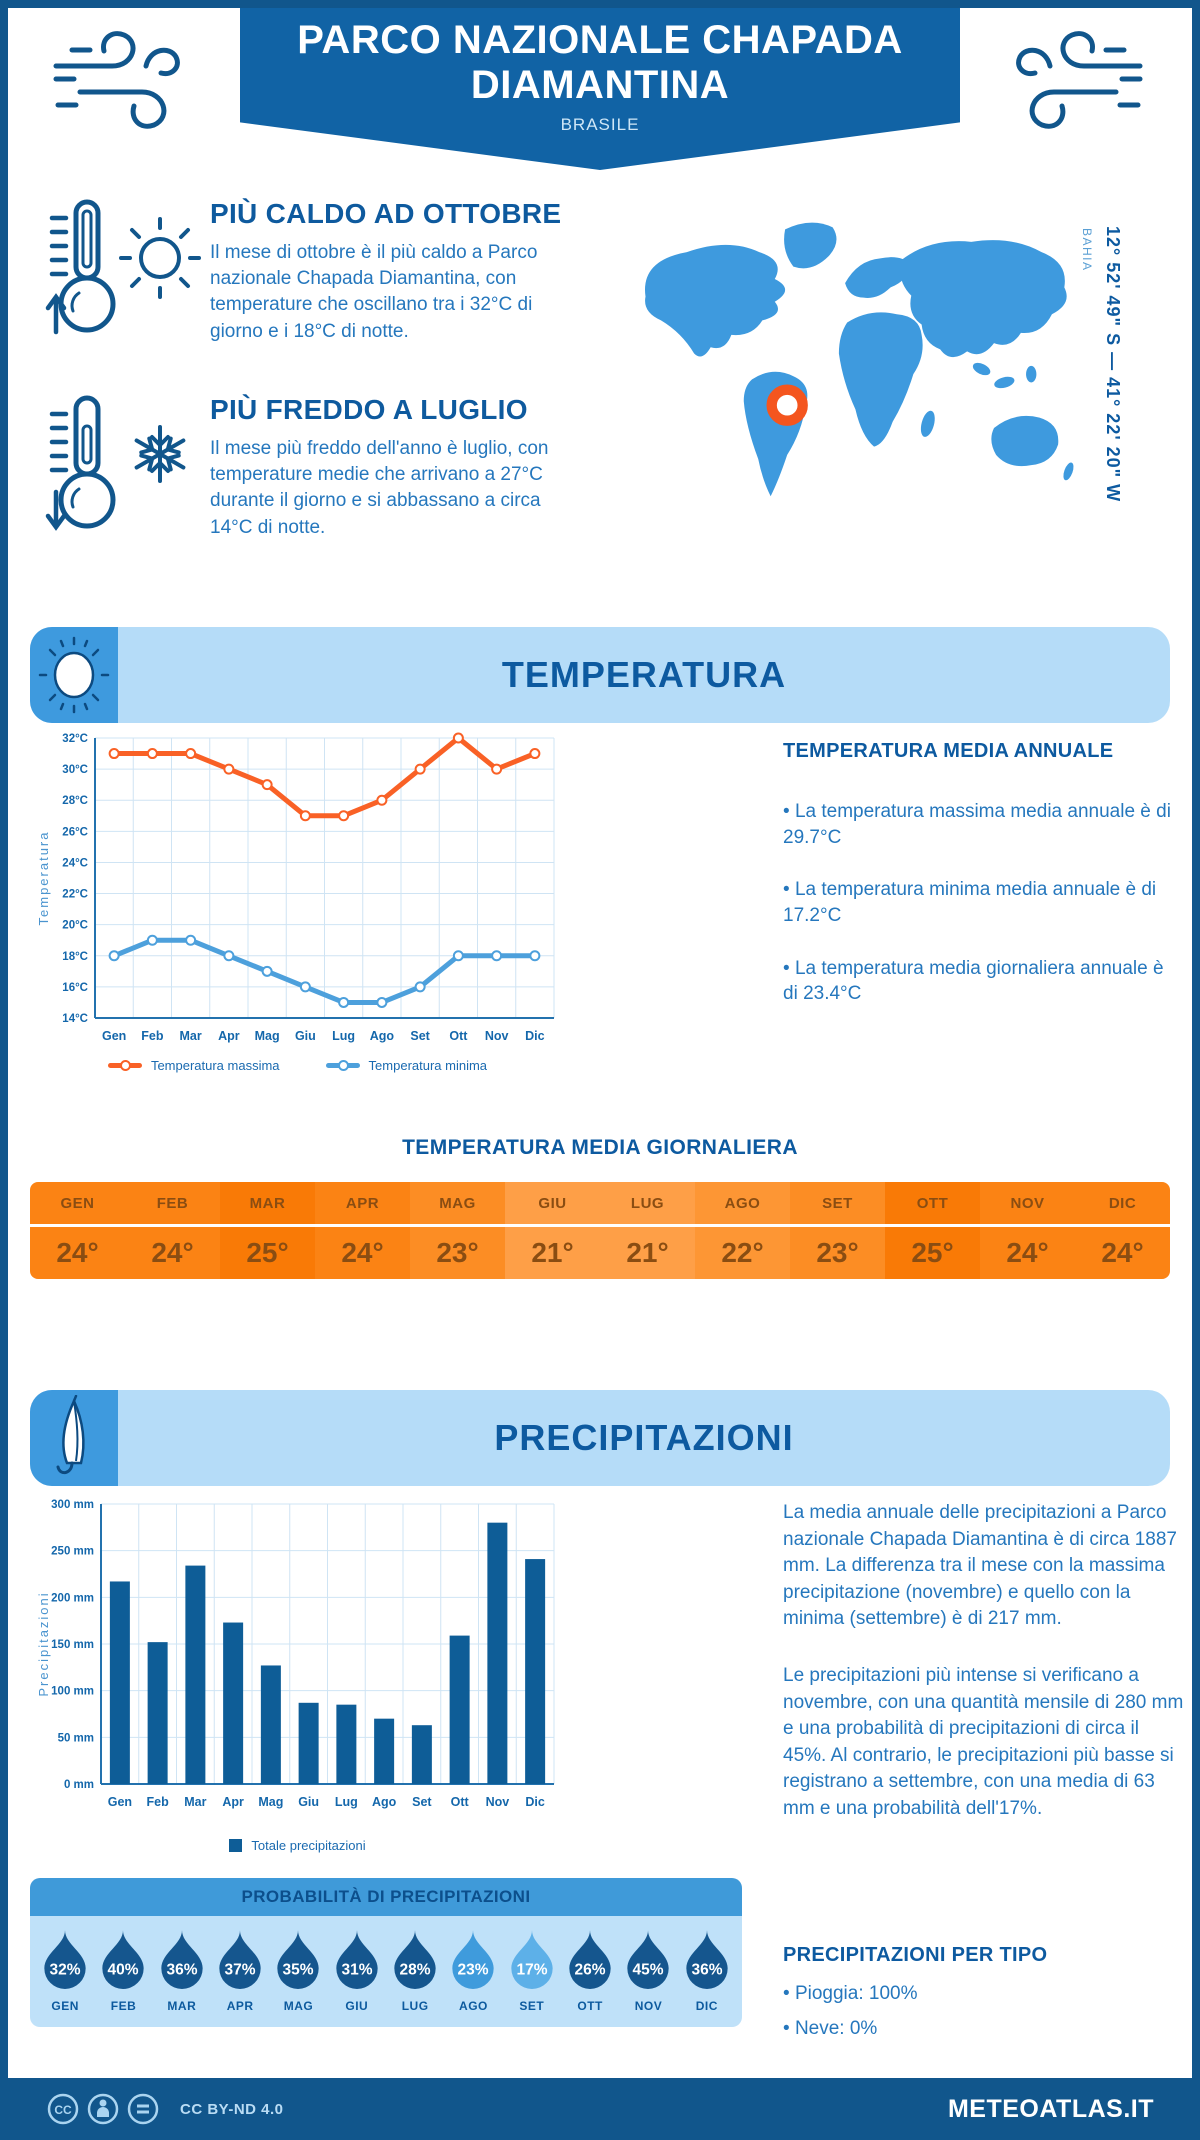 The height and width of the screenshot is (2140, 1200). I want to click on footer: CC CC BY-ND 4.0 METEOATLAS.IT, so click(600, 2109).